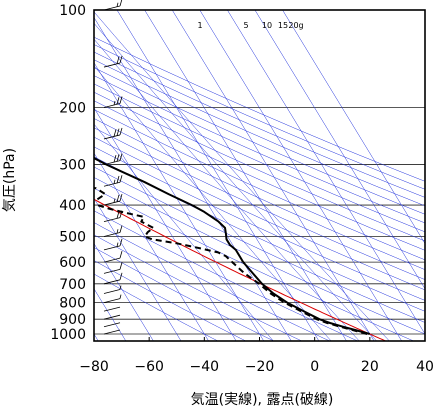 The width and height of the screenshot is (435, 412). Describe the element at coordinates (68, 335) in the screenshot. I see `y-tick-label: 1000` at that location.